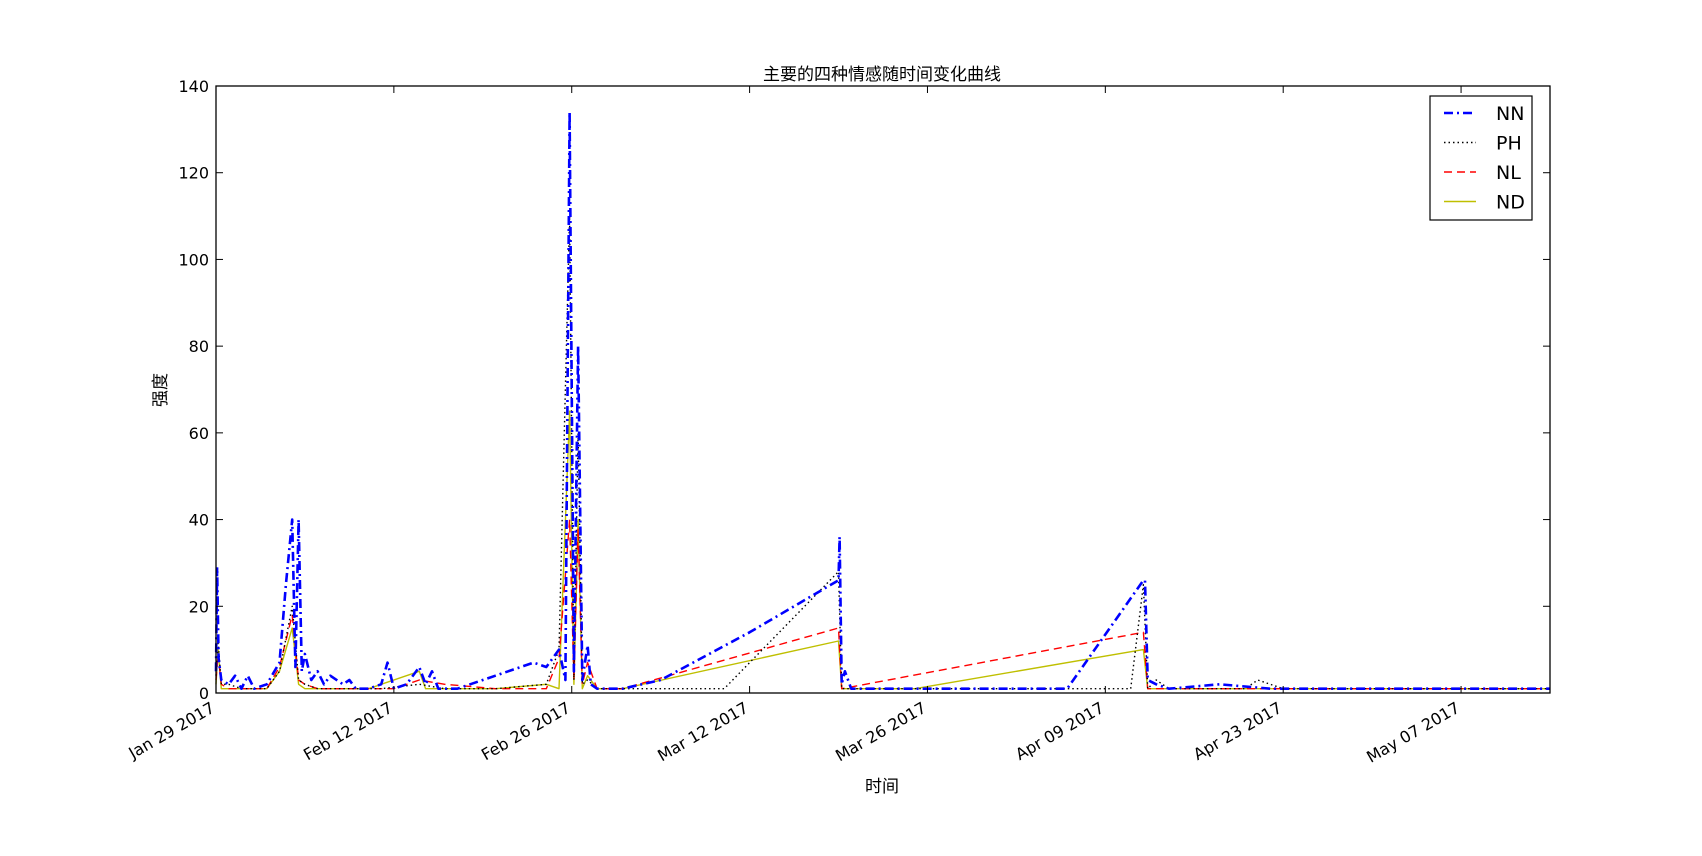 The height and width of the screenshot is (856, 1702). Describe the element at coordinates (199, 520) in the screenshot. I see `y-tick-label: 40` at that location.